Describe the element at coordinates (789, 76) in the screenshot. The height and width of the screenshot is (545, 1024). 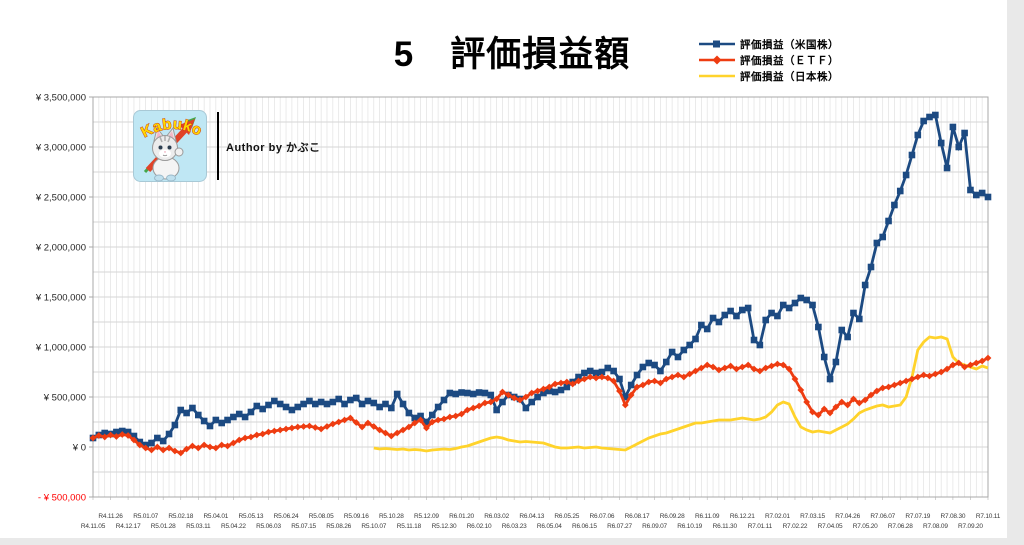
I see `legend-label-japan-stocks: 評価損益（日本株）` at that location.